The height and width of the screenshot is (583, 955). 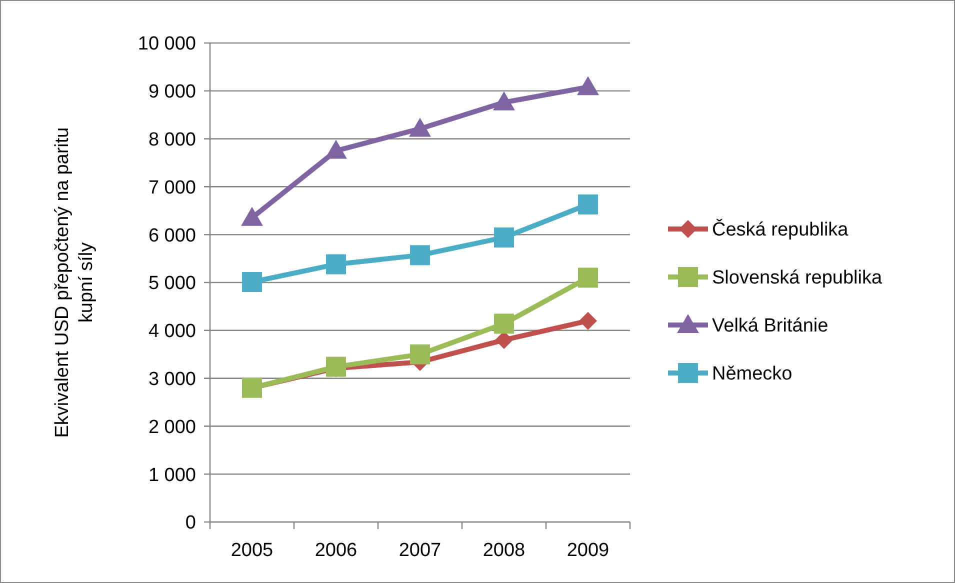 I want to click on x-tick-label: 2006, so click(x=336, y=550).